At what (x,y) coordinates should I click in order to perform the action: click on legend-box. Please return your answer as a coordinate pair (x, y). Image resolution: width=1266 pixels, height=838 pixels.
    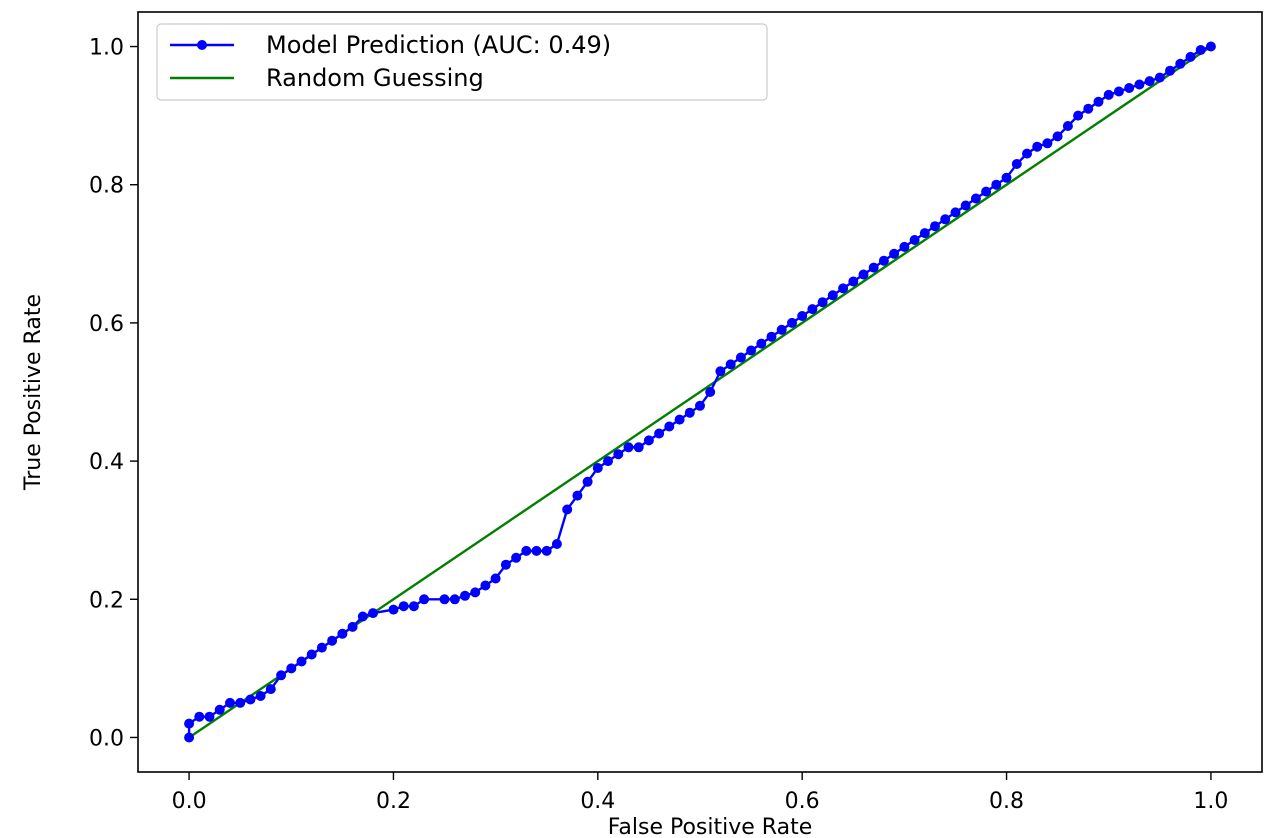
    Looking at the image, I should click on (462, 62).